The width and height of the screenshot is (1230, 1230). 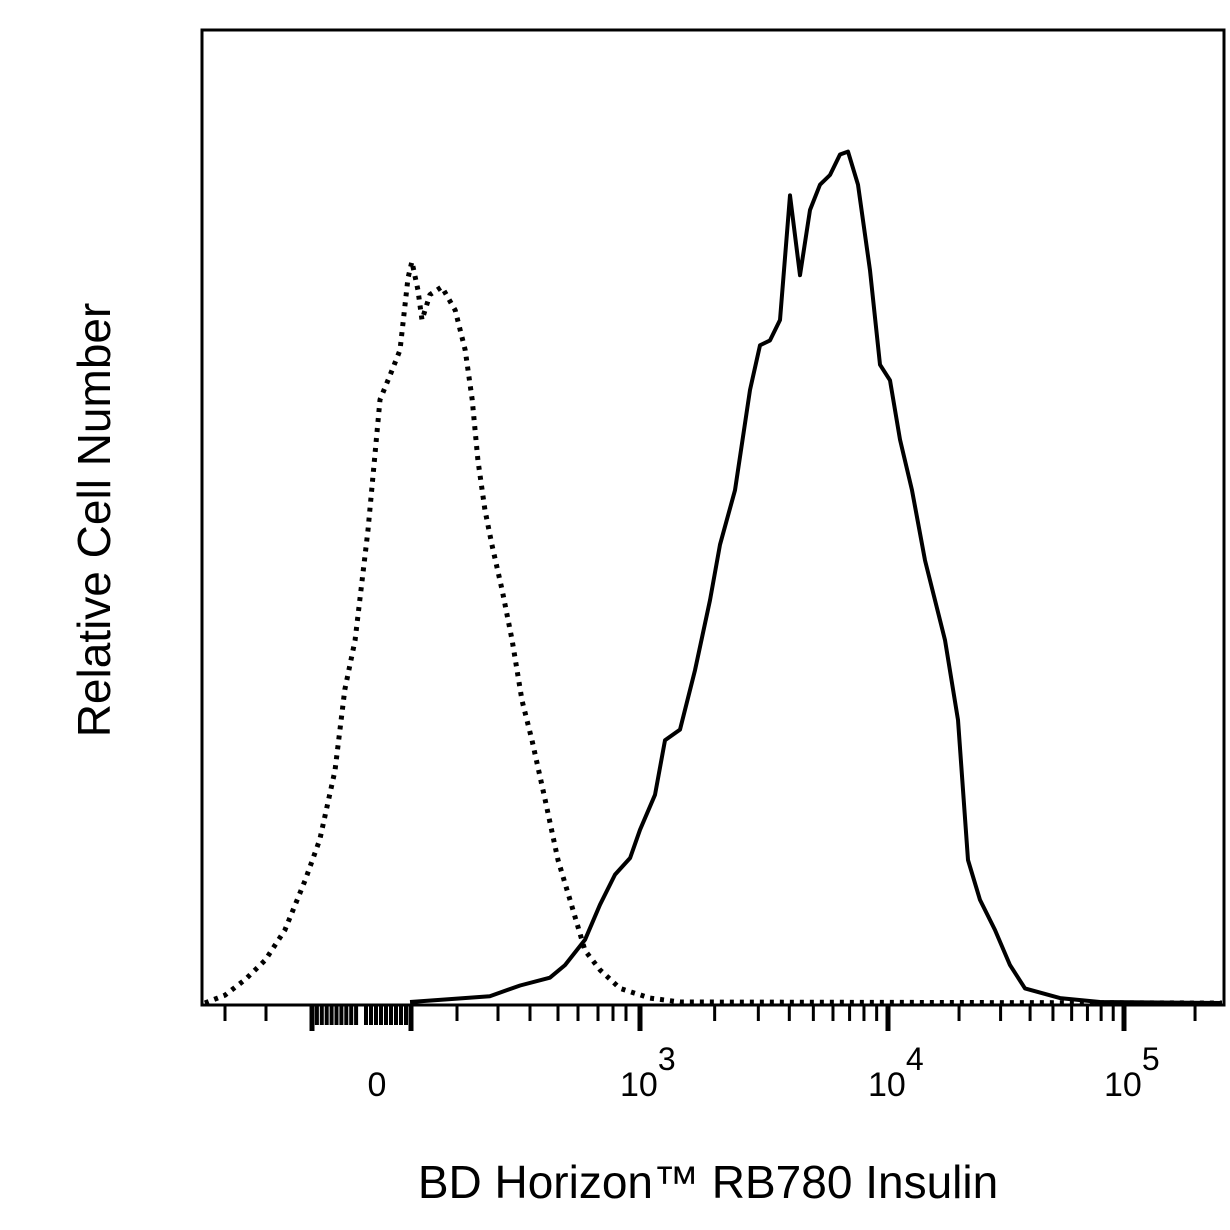 I want to click on tick-base: 0, so click(x=377, y=1085).